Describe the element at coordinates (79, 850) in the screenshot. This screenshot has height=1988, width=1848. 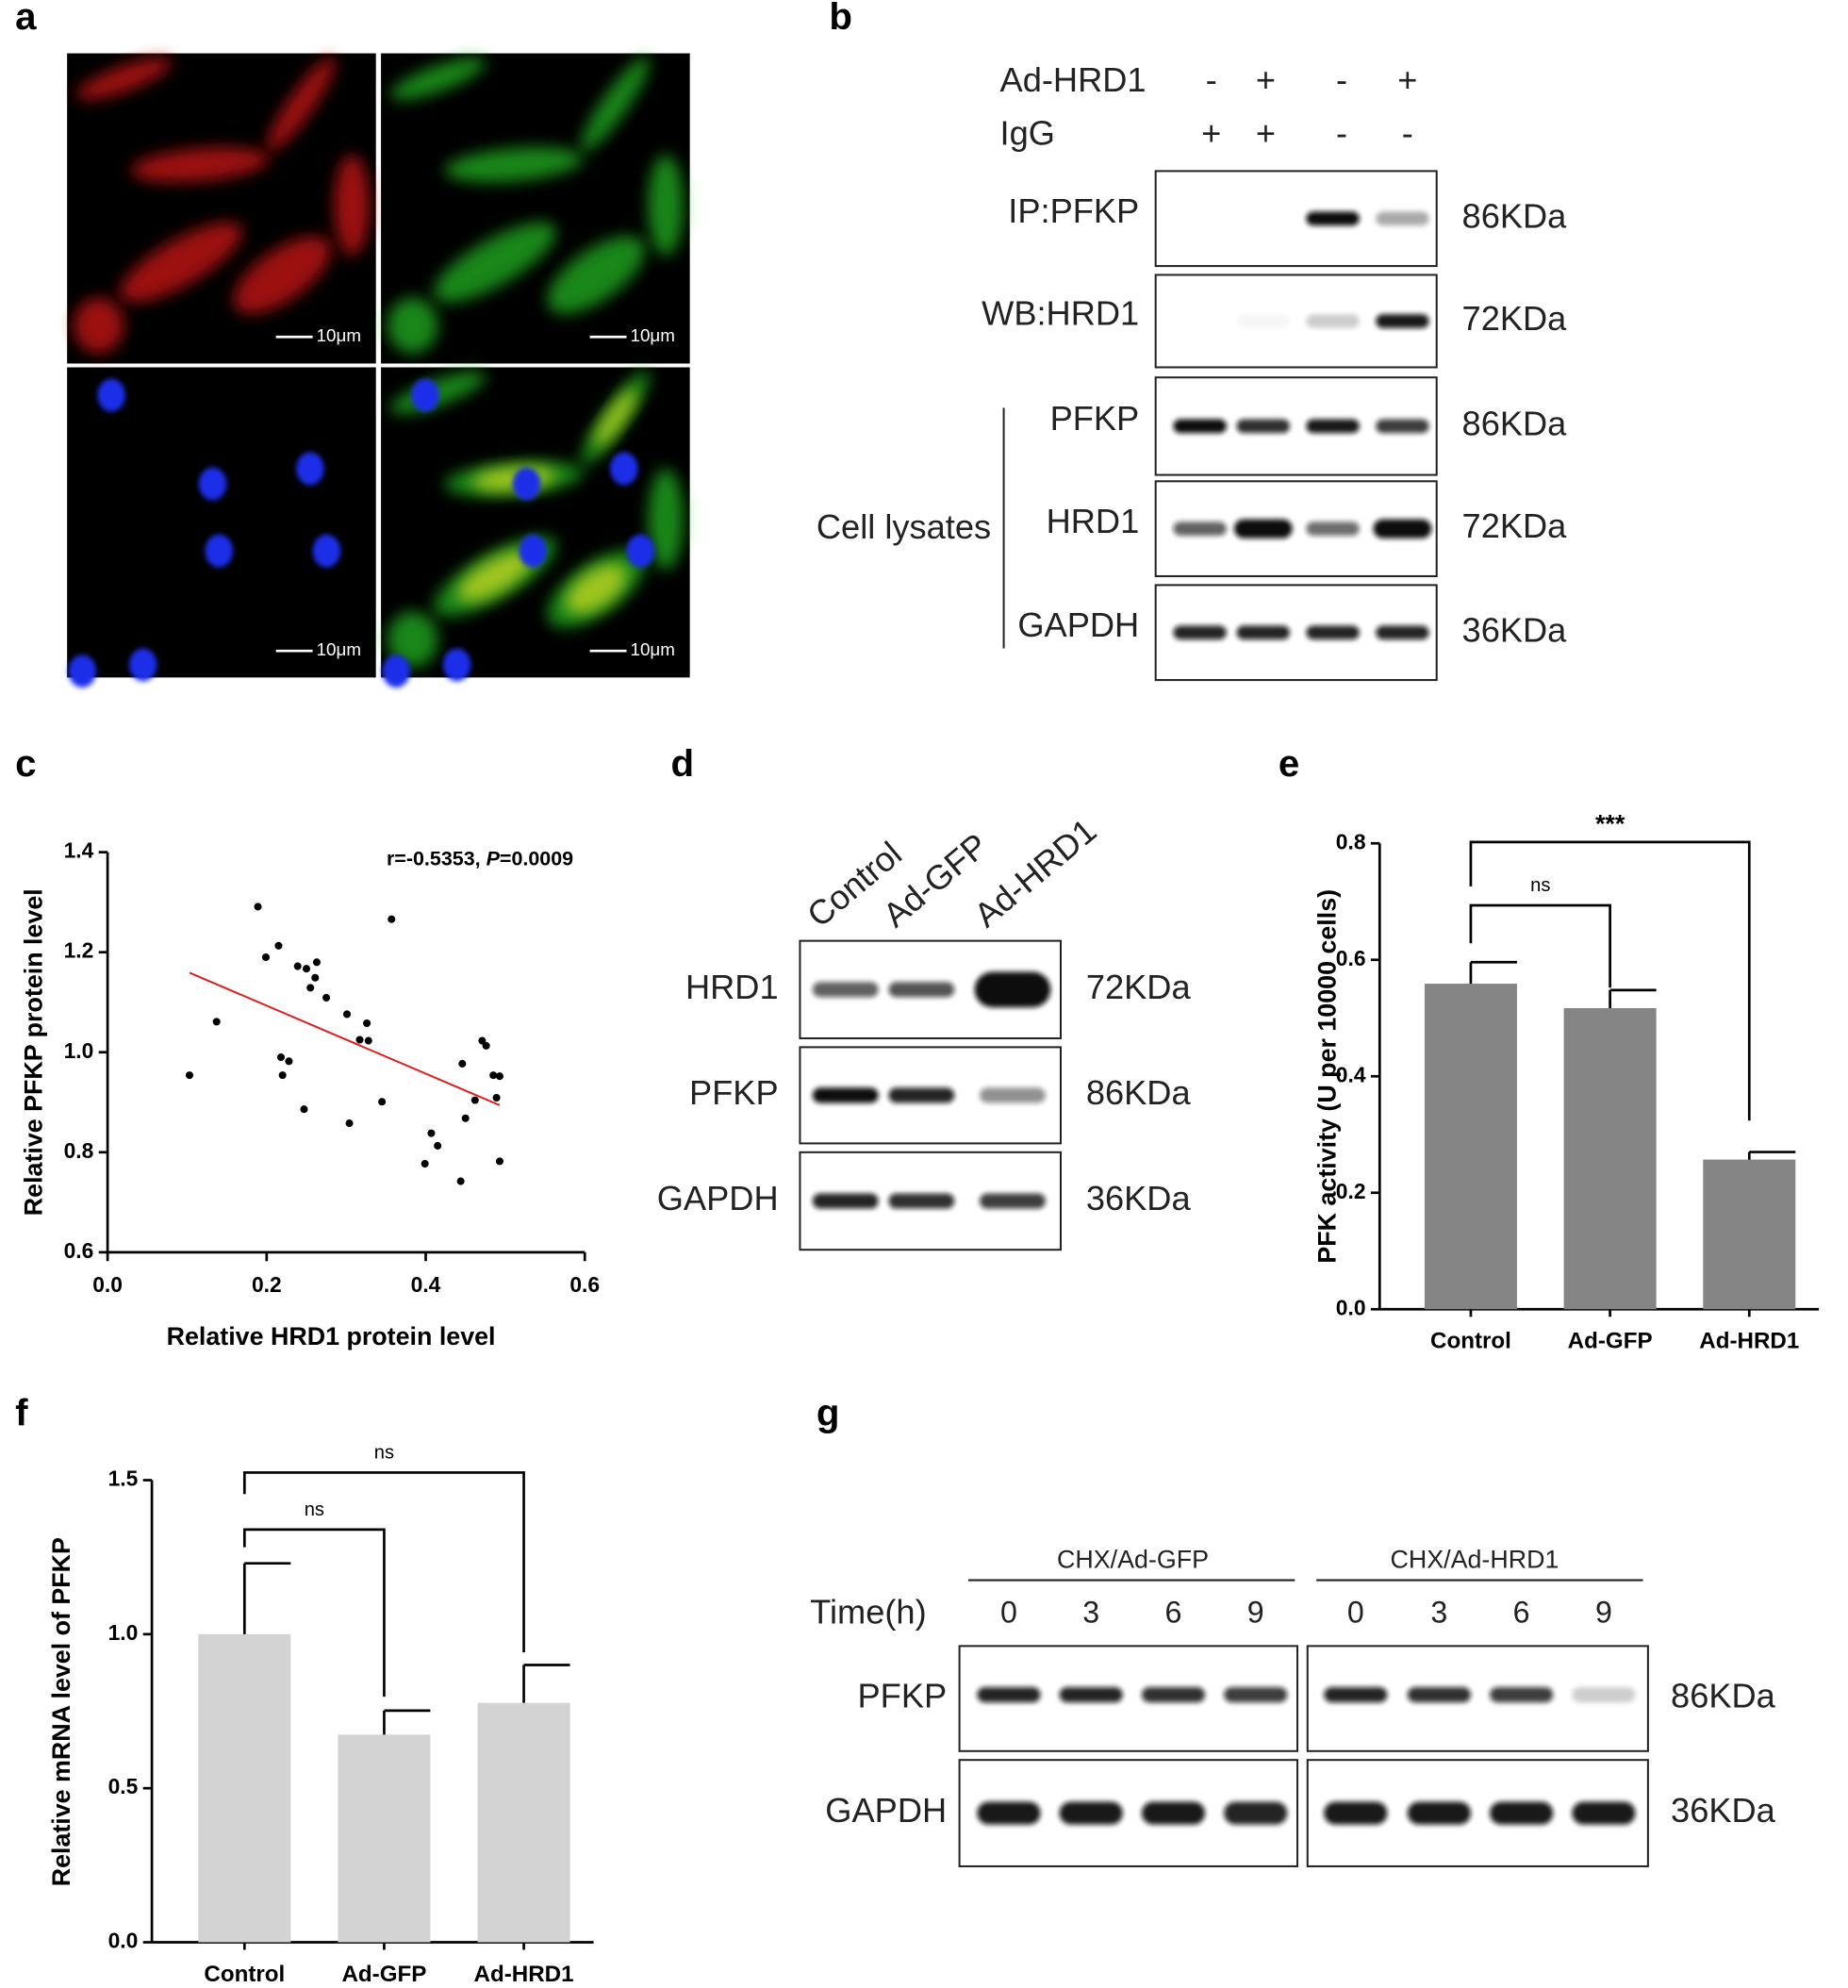
I see `y-tick-label: 1.4` at that location.